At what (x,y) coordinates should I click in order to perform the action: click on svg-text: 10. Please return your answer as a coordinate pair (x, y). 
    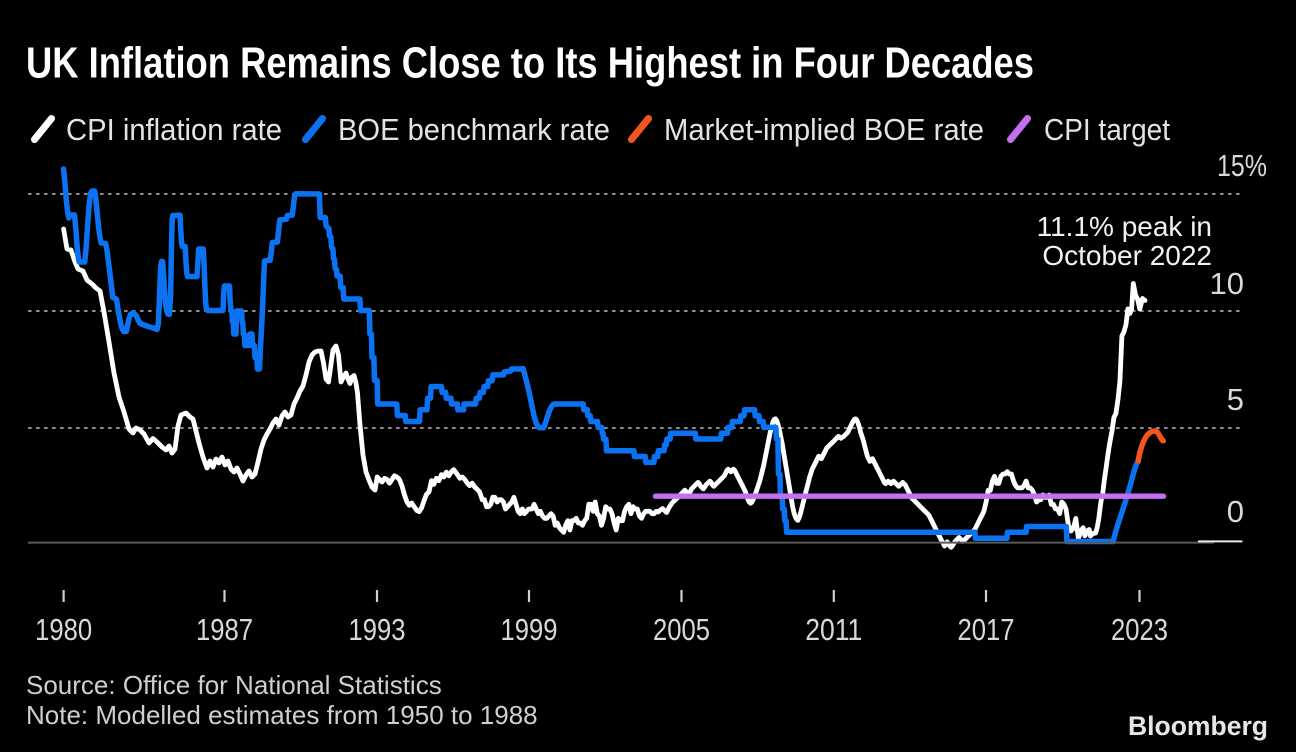
    Looking at the image, I should click on (1227, 283).